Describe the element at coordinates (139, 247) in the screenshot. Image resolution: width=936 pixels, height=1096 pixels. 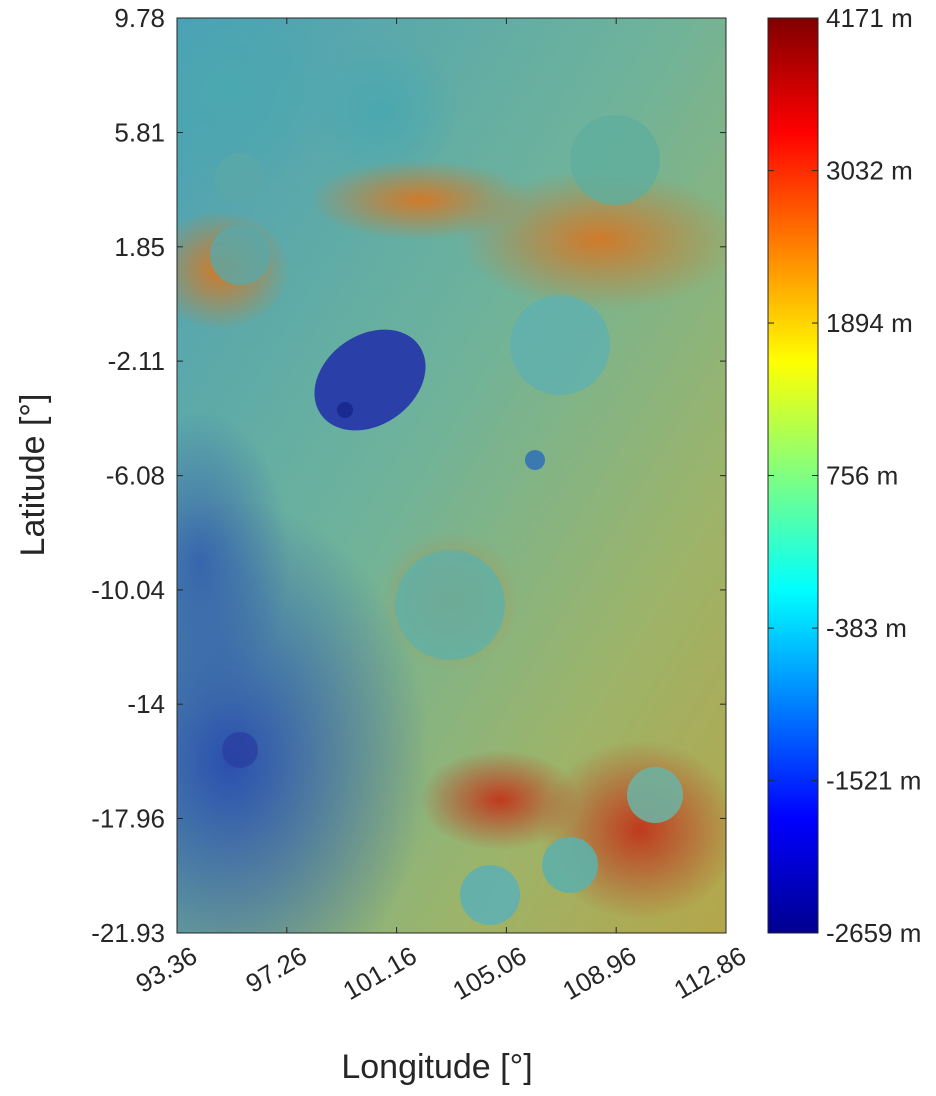
I see `y-tick-label: 1.85` at that location.